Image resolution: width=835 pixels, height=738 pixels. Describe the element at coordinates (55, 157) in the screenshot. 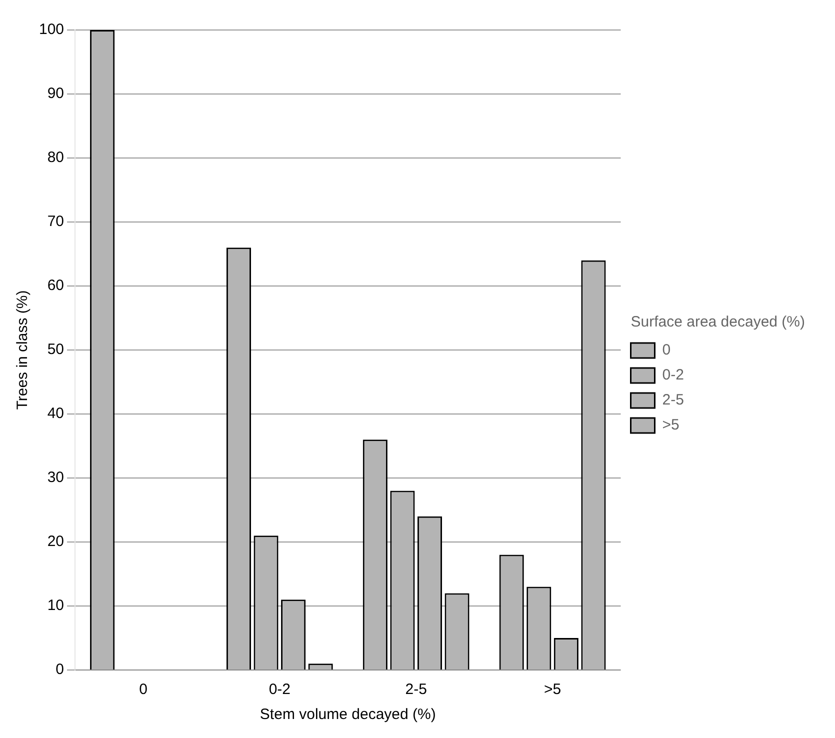

I see `y-tick-label: 80` at that location.